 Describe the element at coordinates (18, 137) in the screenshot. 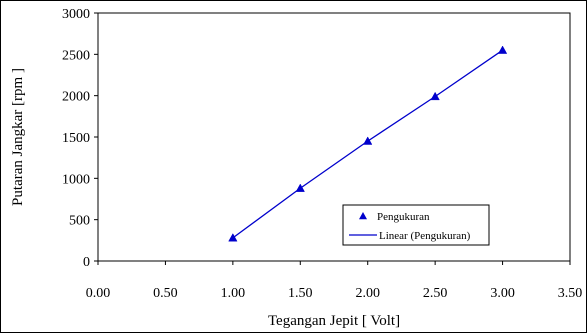

I see `y-axis-title: Putaran Jangkar [rpm ]` at that location.